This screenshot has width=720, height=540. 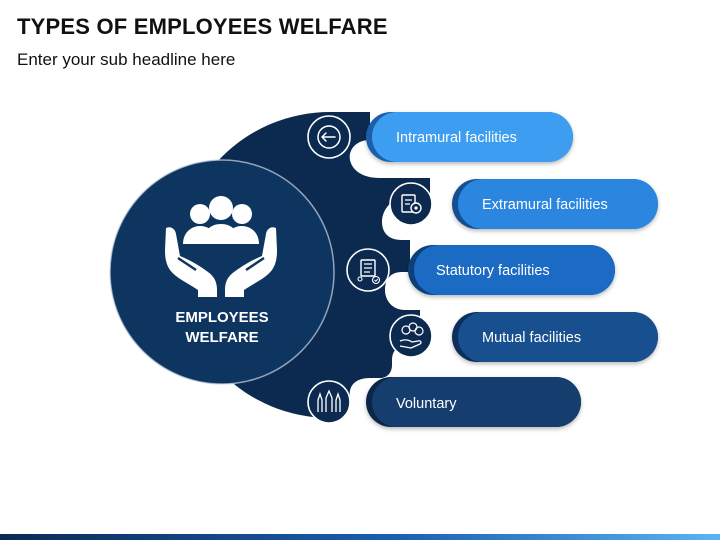 I want to click on checklist-person-icon, so click(x=368, y=270).